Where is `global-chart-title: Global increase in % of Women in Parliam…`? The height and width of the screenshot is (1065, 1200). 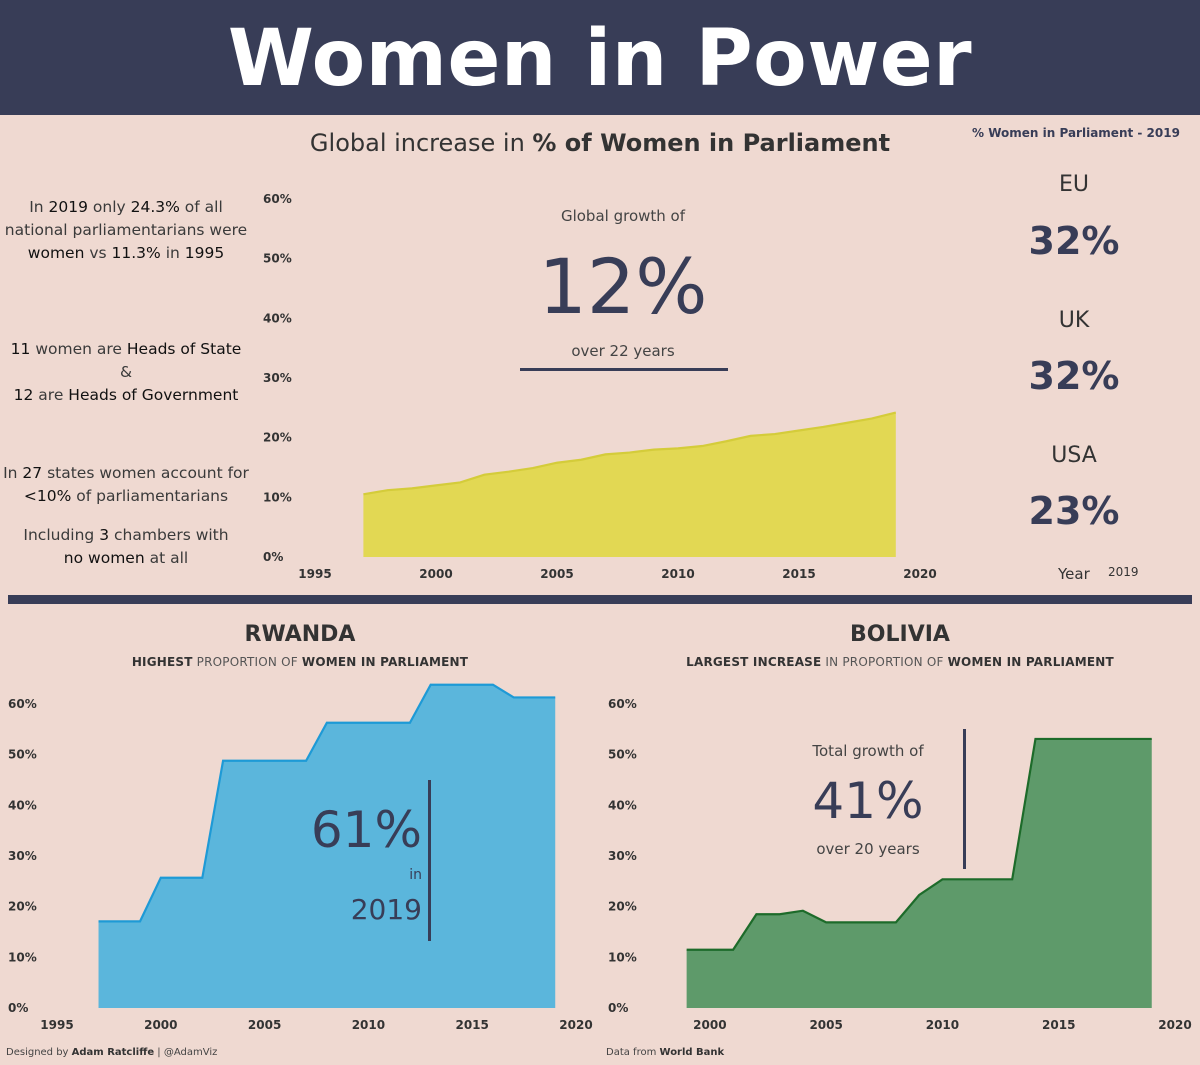
global-chart-title: Global increase in % of Women in Parliam… is located at coordinates (600, 143).